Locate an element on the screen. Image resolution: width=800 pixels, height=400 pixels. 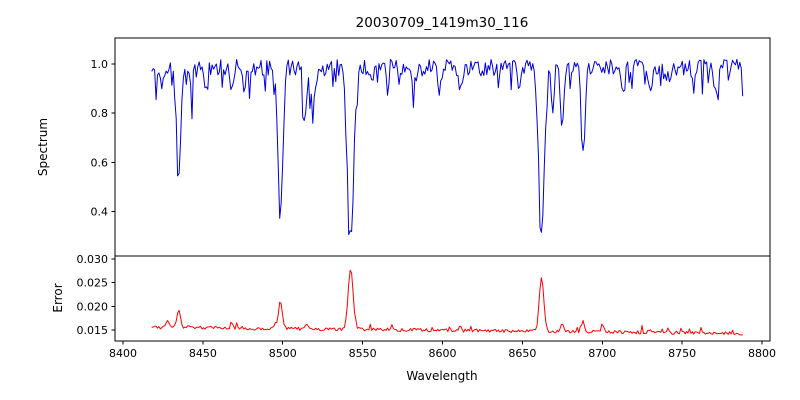
figure-title: 20030709_1419m30_116 is located at coordinates (442, 23).